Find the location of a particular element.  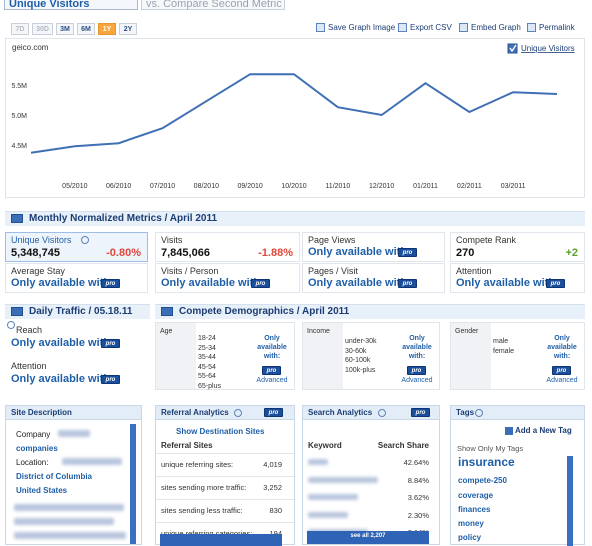

range-button: 2Y is located at coordinates (128, 29).